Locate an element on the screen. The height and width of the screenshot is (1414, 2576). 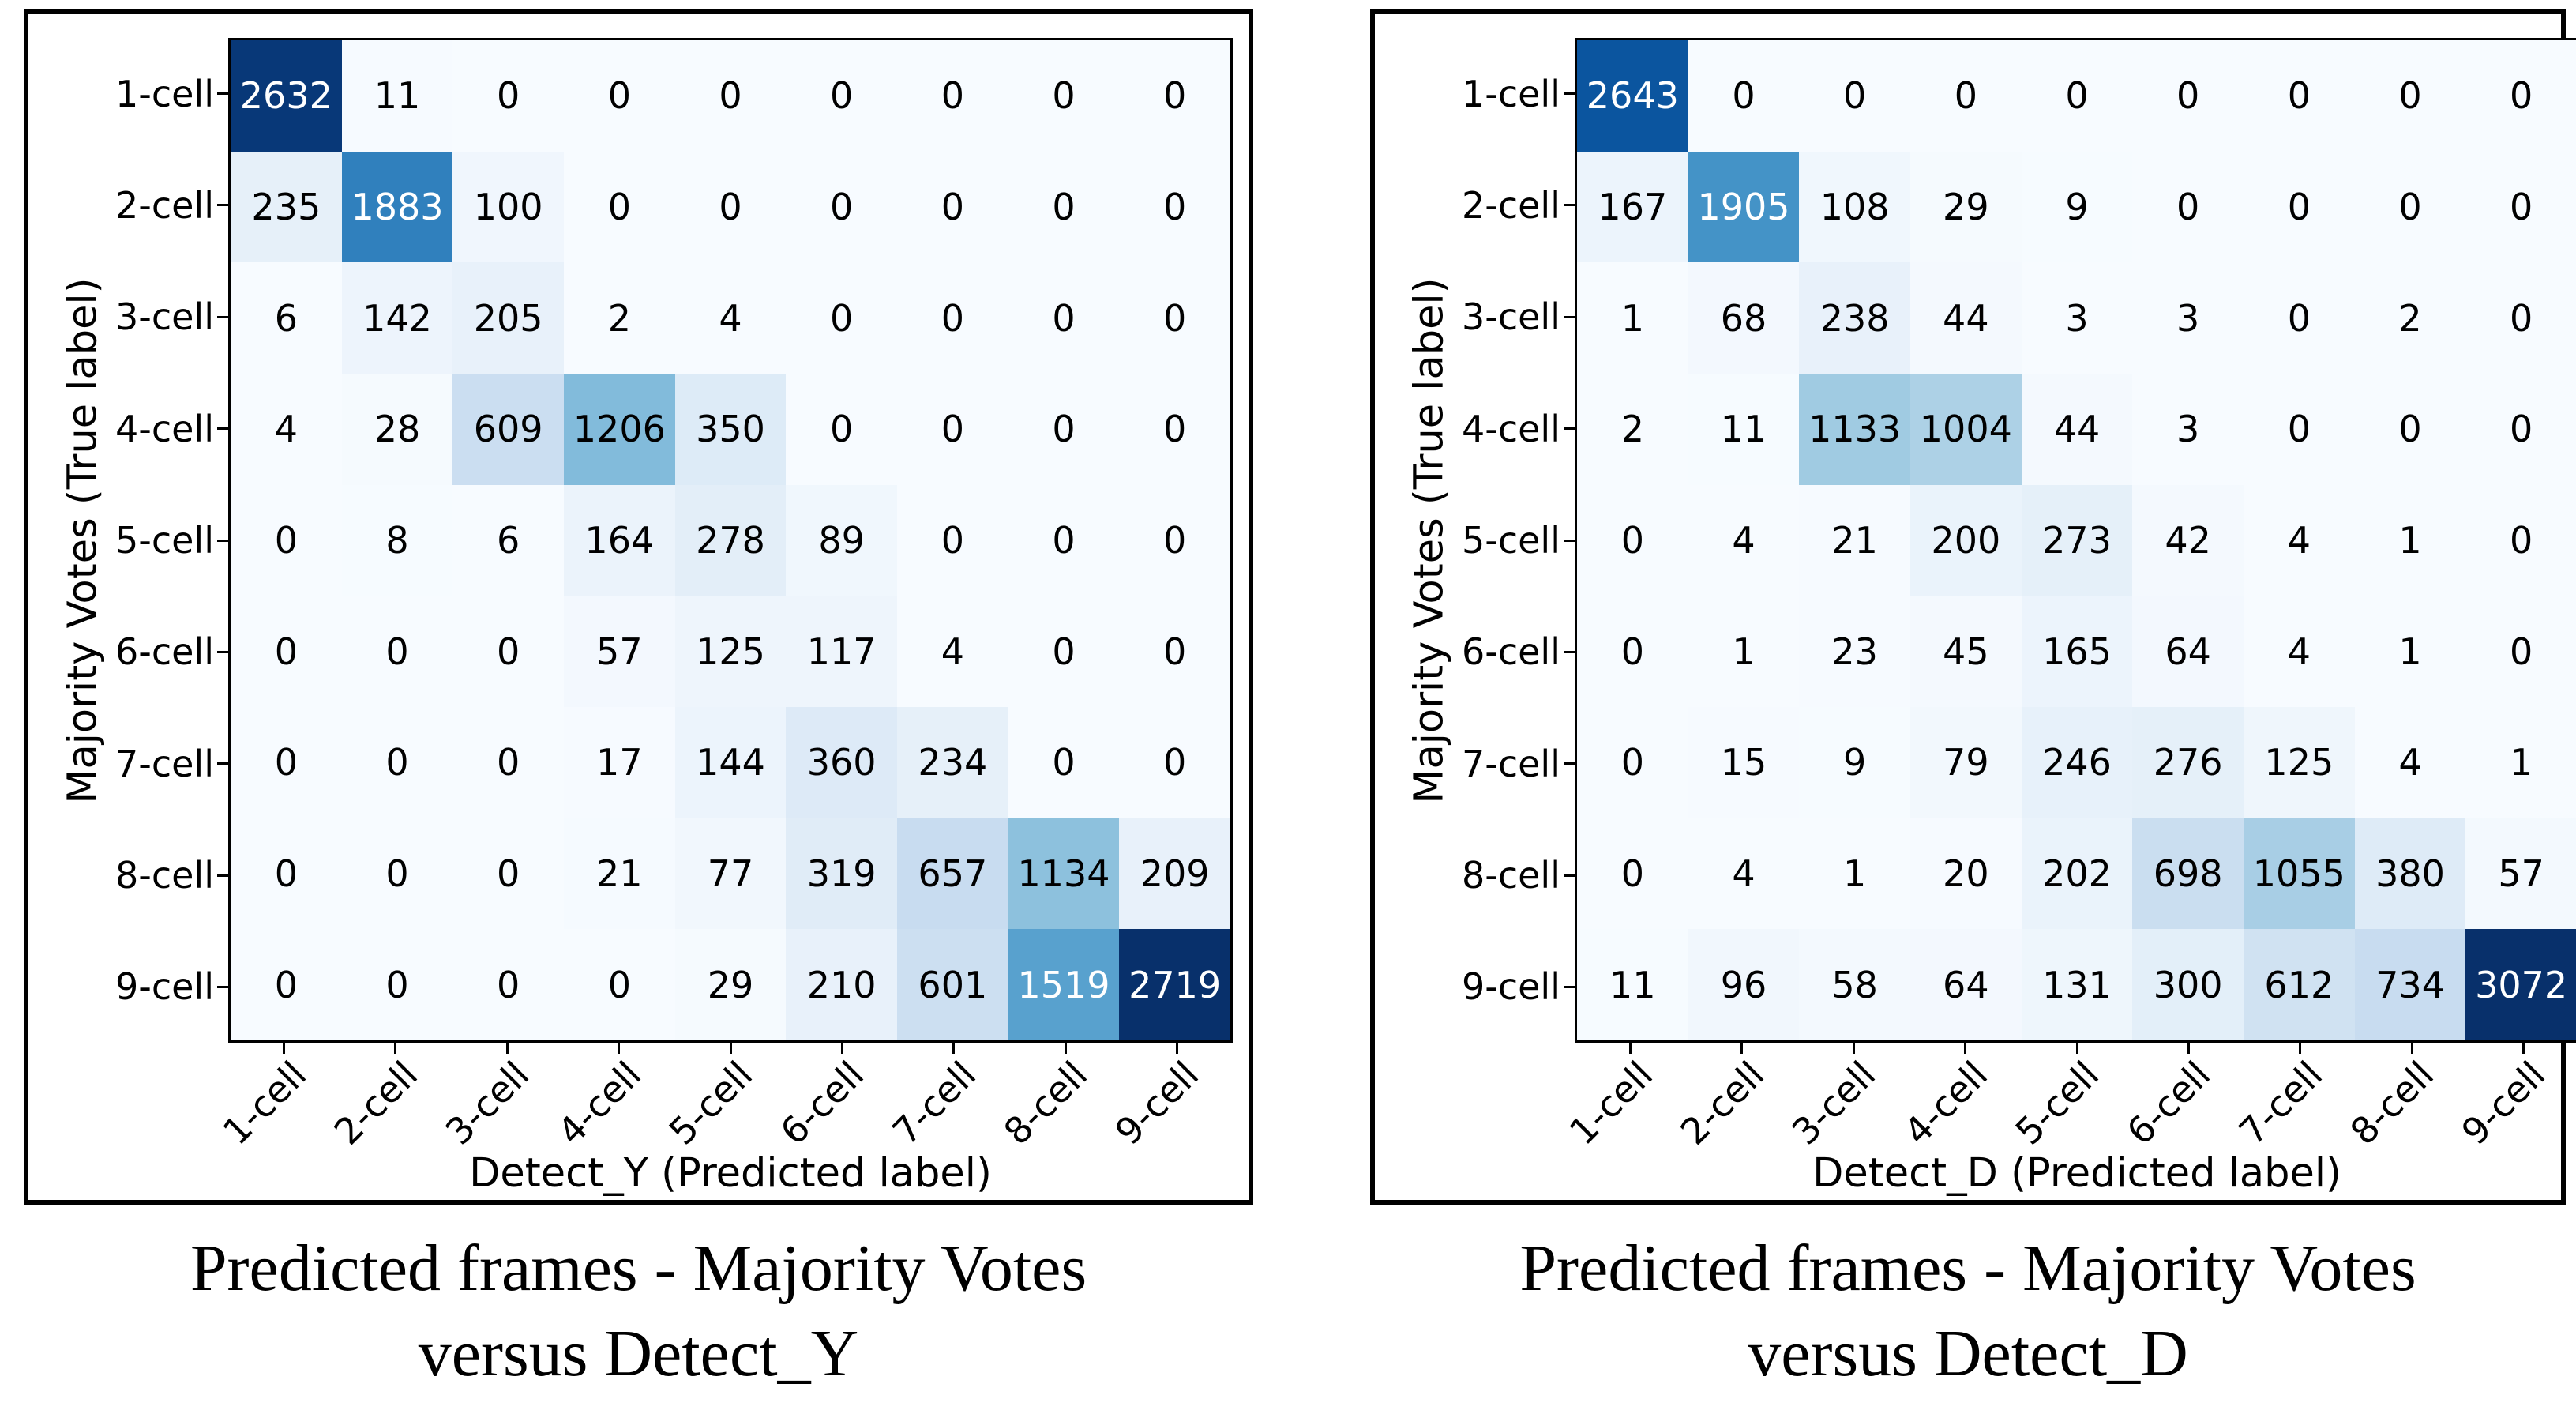
x-tick-label: 8-cell is located at coordinates (2392, 1103).